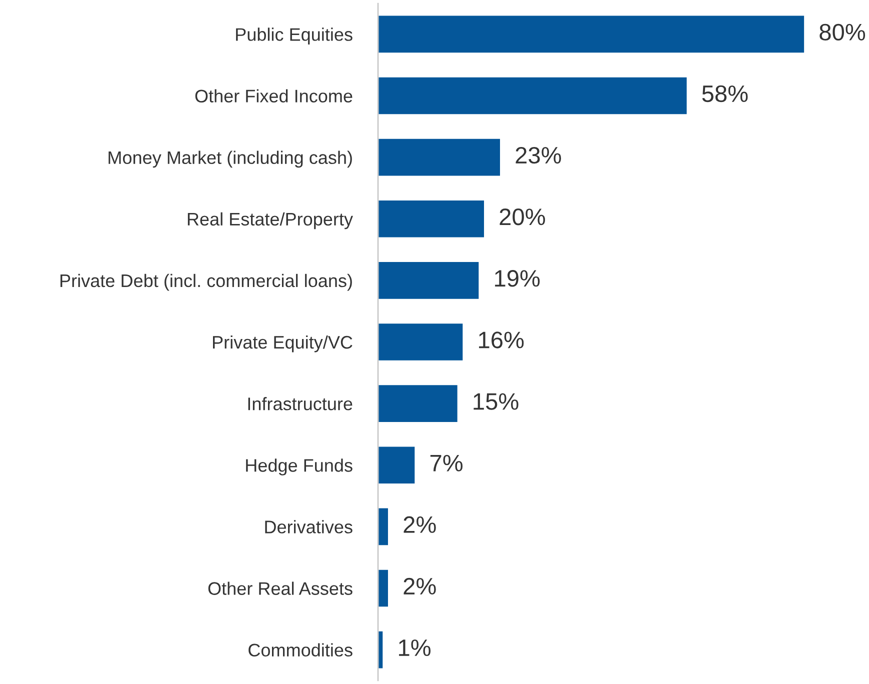 Image resolution: width=869 pixels, height=684 pixels. Describe the element at coordinates (300, 650) in the screenshot. I see `y-tick-label: Commodities` at that location.